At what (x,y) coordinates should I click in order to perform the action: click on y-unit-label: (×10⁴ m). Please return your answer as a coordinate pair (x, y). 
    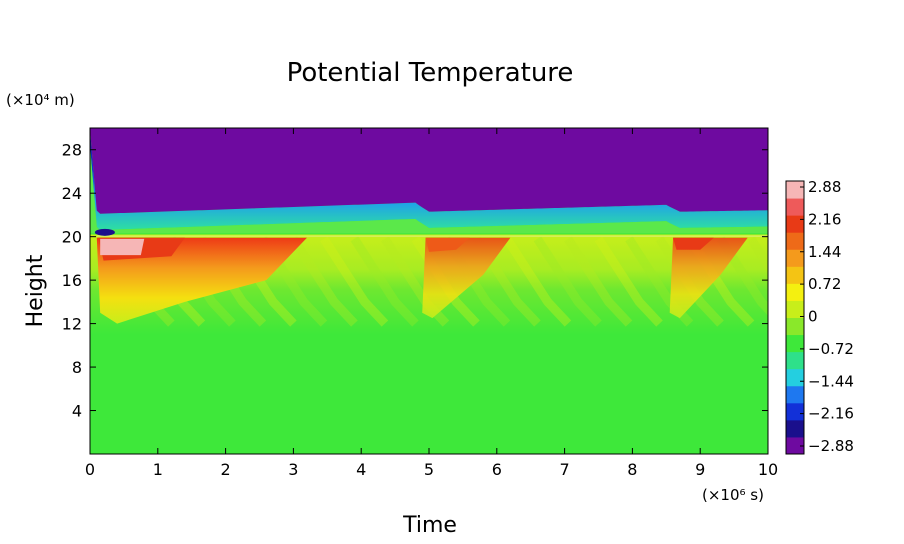
    Looking at the image, I should click on (40, 100).